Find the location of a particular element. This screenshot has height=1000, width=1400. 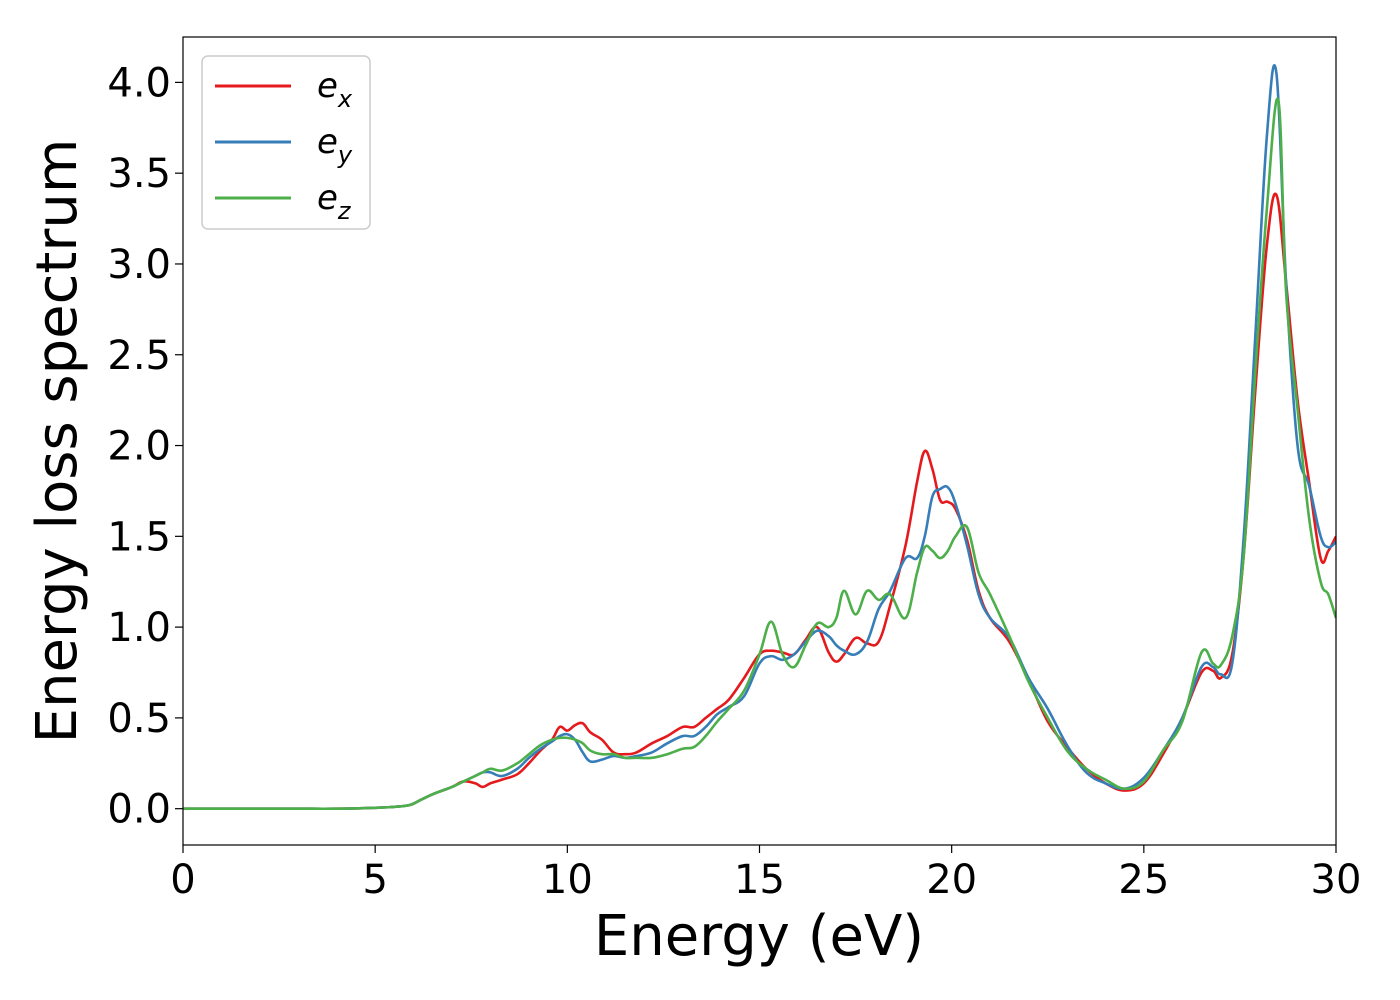

y-tick-label: 3.0 is located at coordinates (139, 265).